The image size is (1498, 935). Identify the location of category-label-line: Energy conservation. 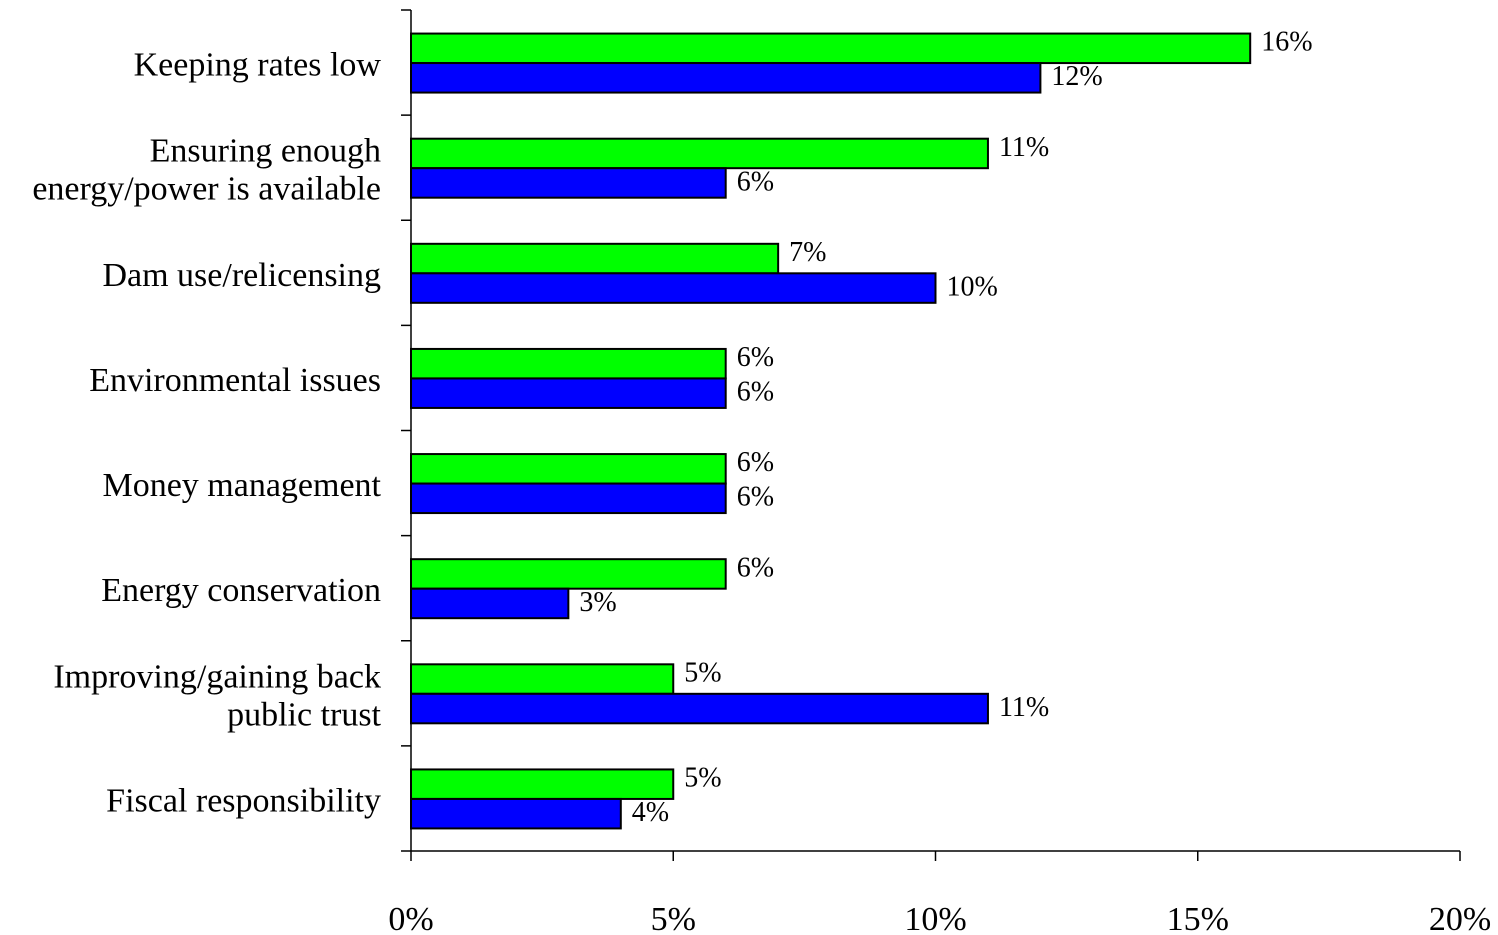
(241, 590).